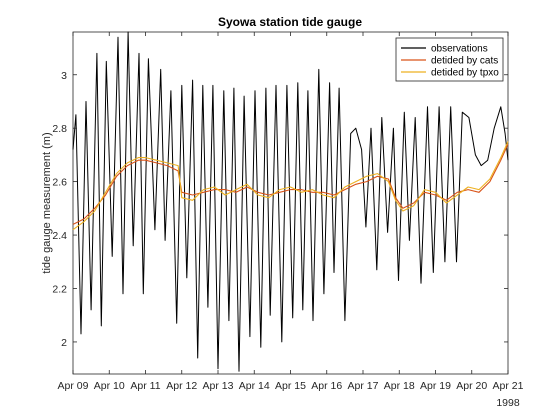 This screenshot has width=560, height=420. Describe the element at coordinates (508, 386) in the screenshot. I see `x-tick-label: Apr 21` at that location.